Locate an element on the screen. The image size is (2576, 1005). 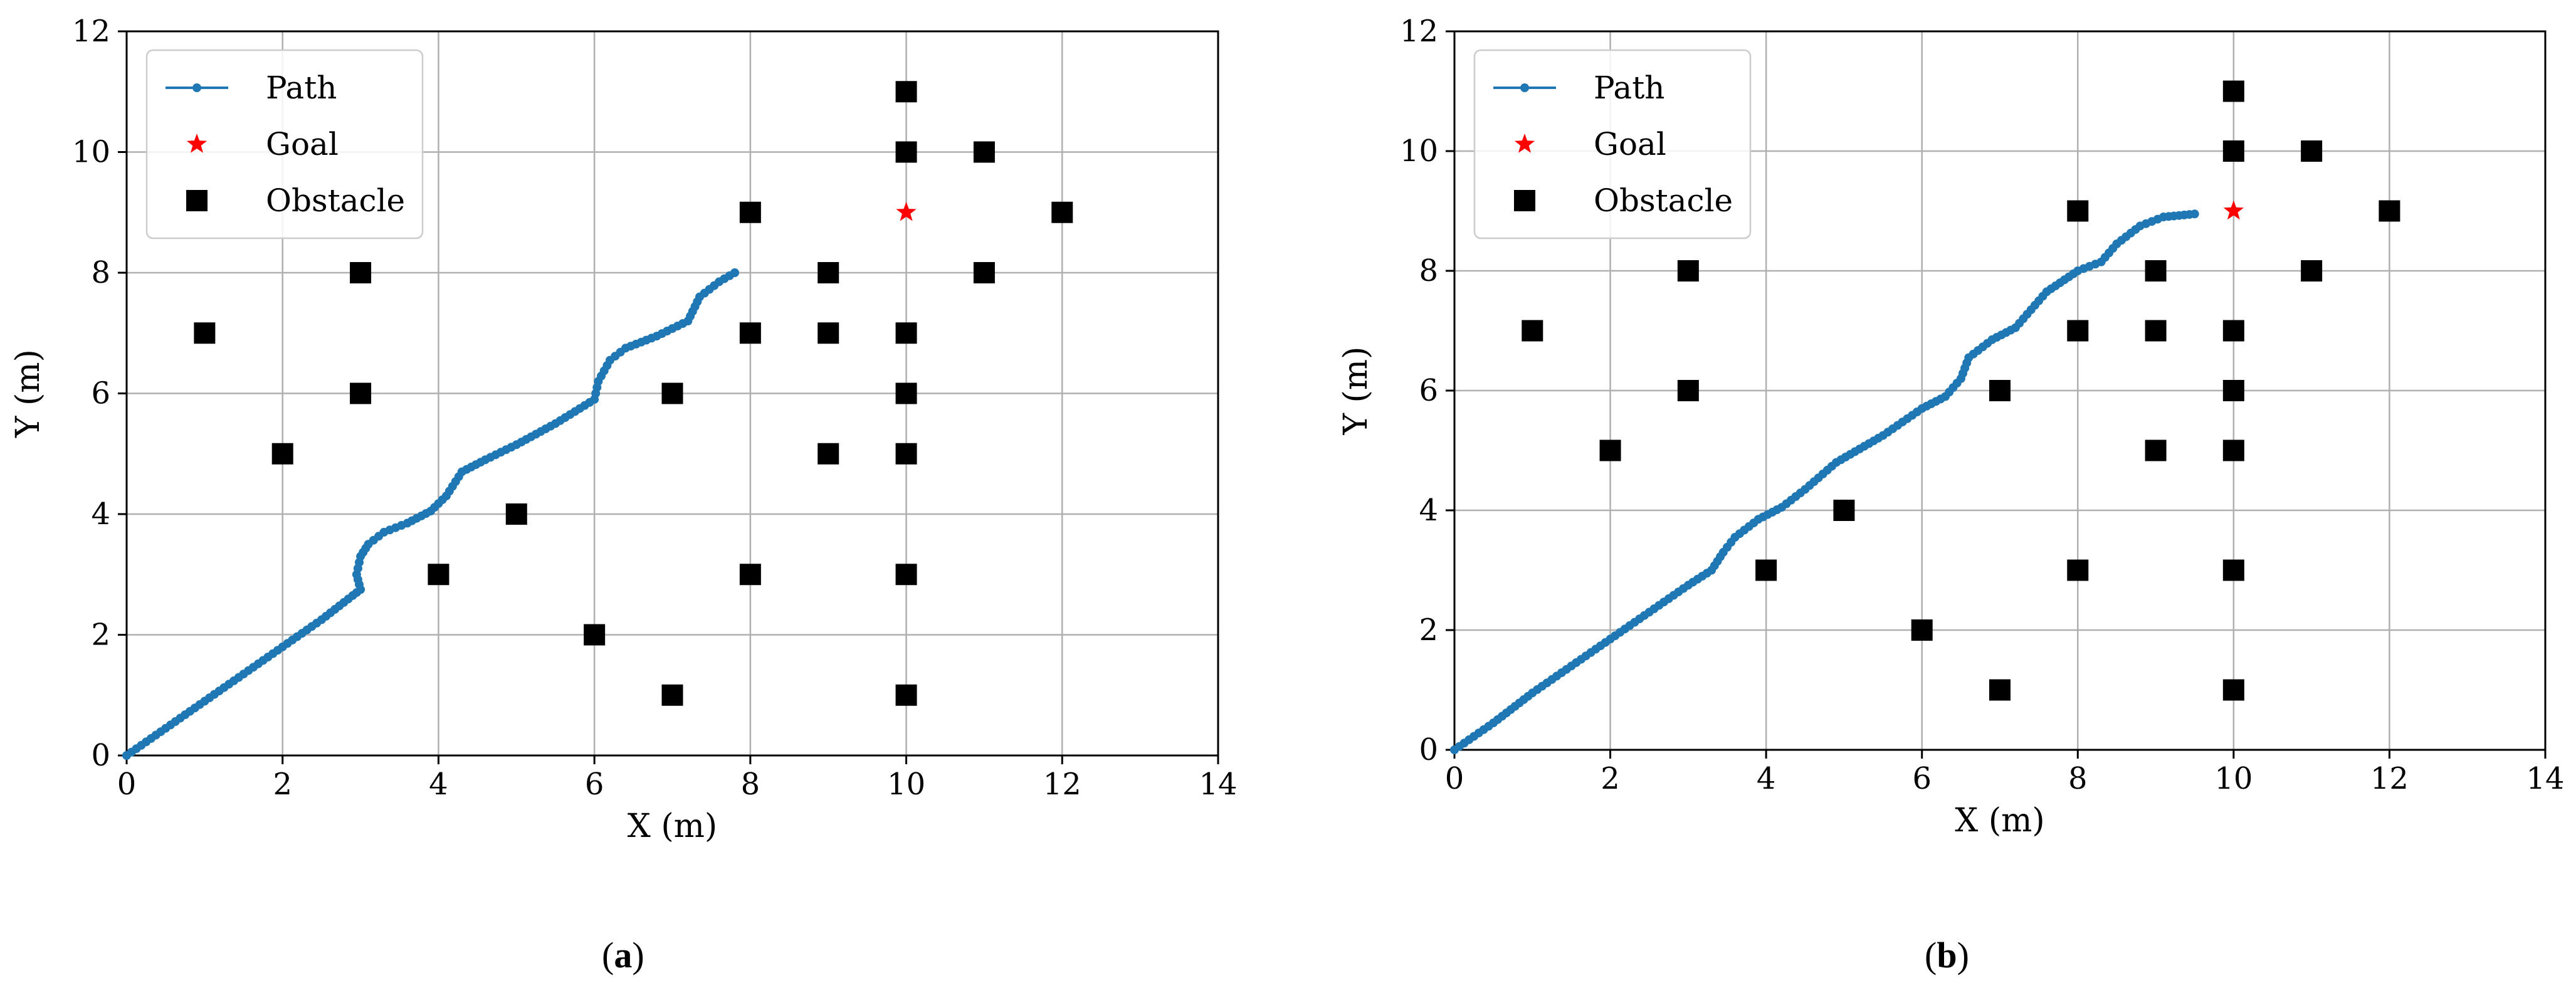
caption-b-letter: b is located at coordinates (1947, 955).